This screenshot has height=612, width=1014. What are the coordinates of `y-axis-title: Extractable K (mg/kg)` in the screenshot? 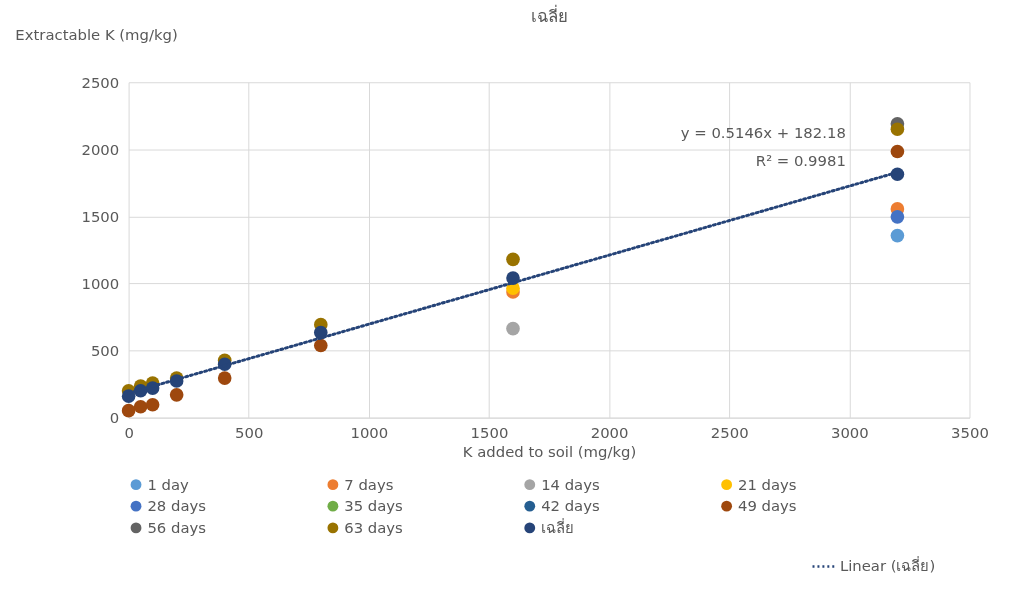 It's located at (96, 35).